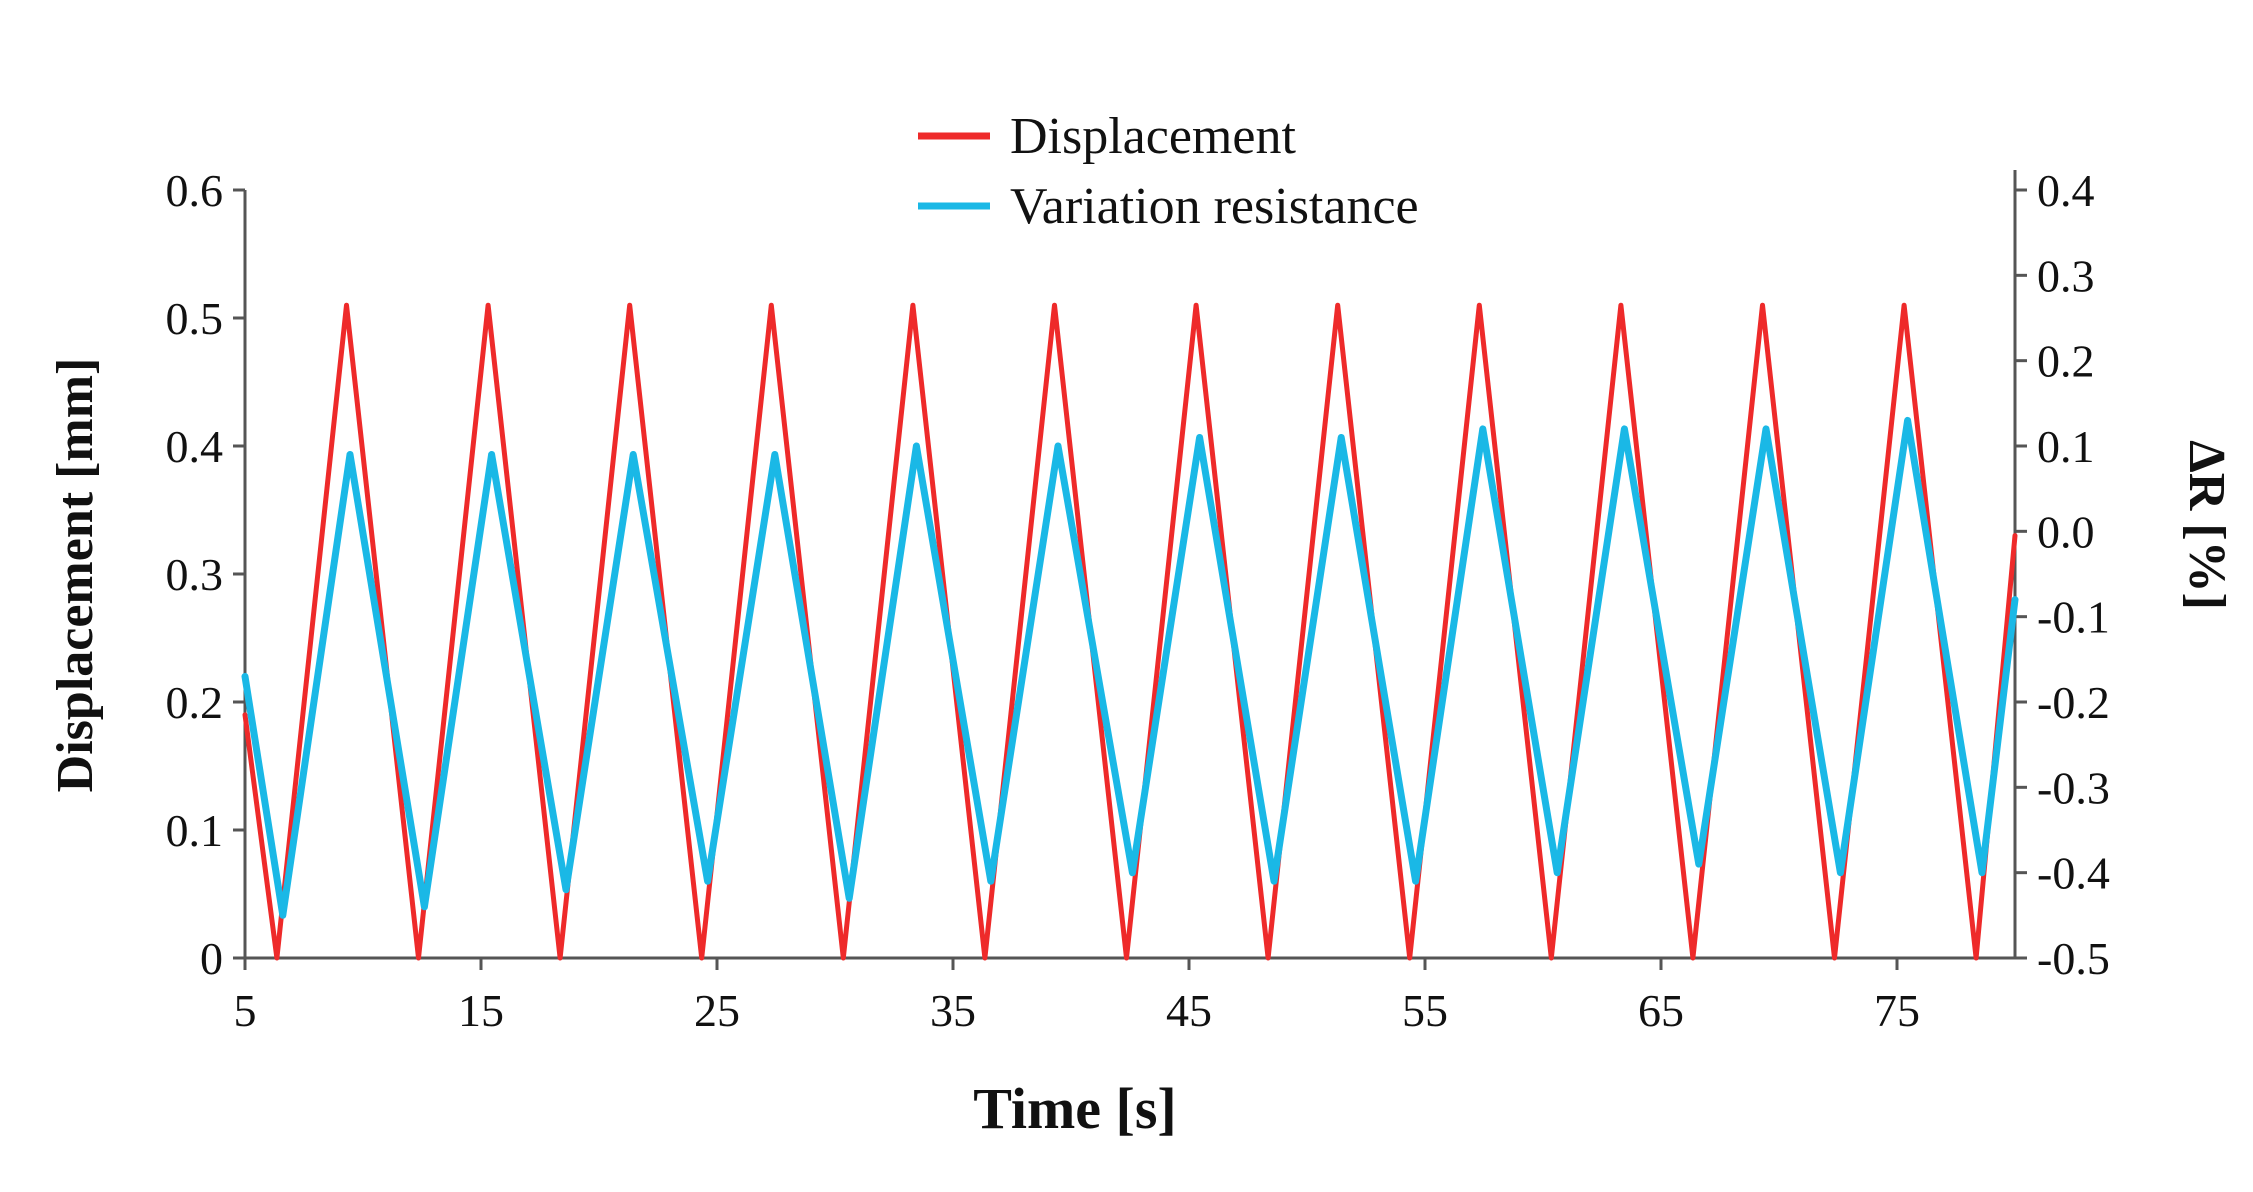  What do you see at coordinates (1661, 1010) in the screenshot?
I see `x-tick-label: 65` at bounding box center [1661, 1010].